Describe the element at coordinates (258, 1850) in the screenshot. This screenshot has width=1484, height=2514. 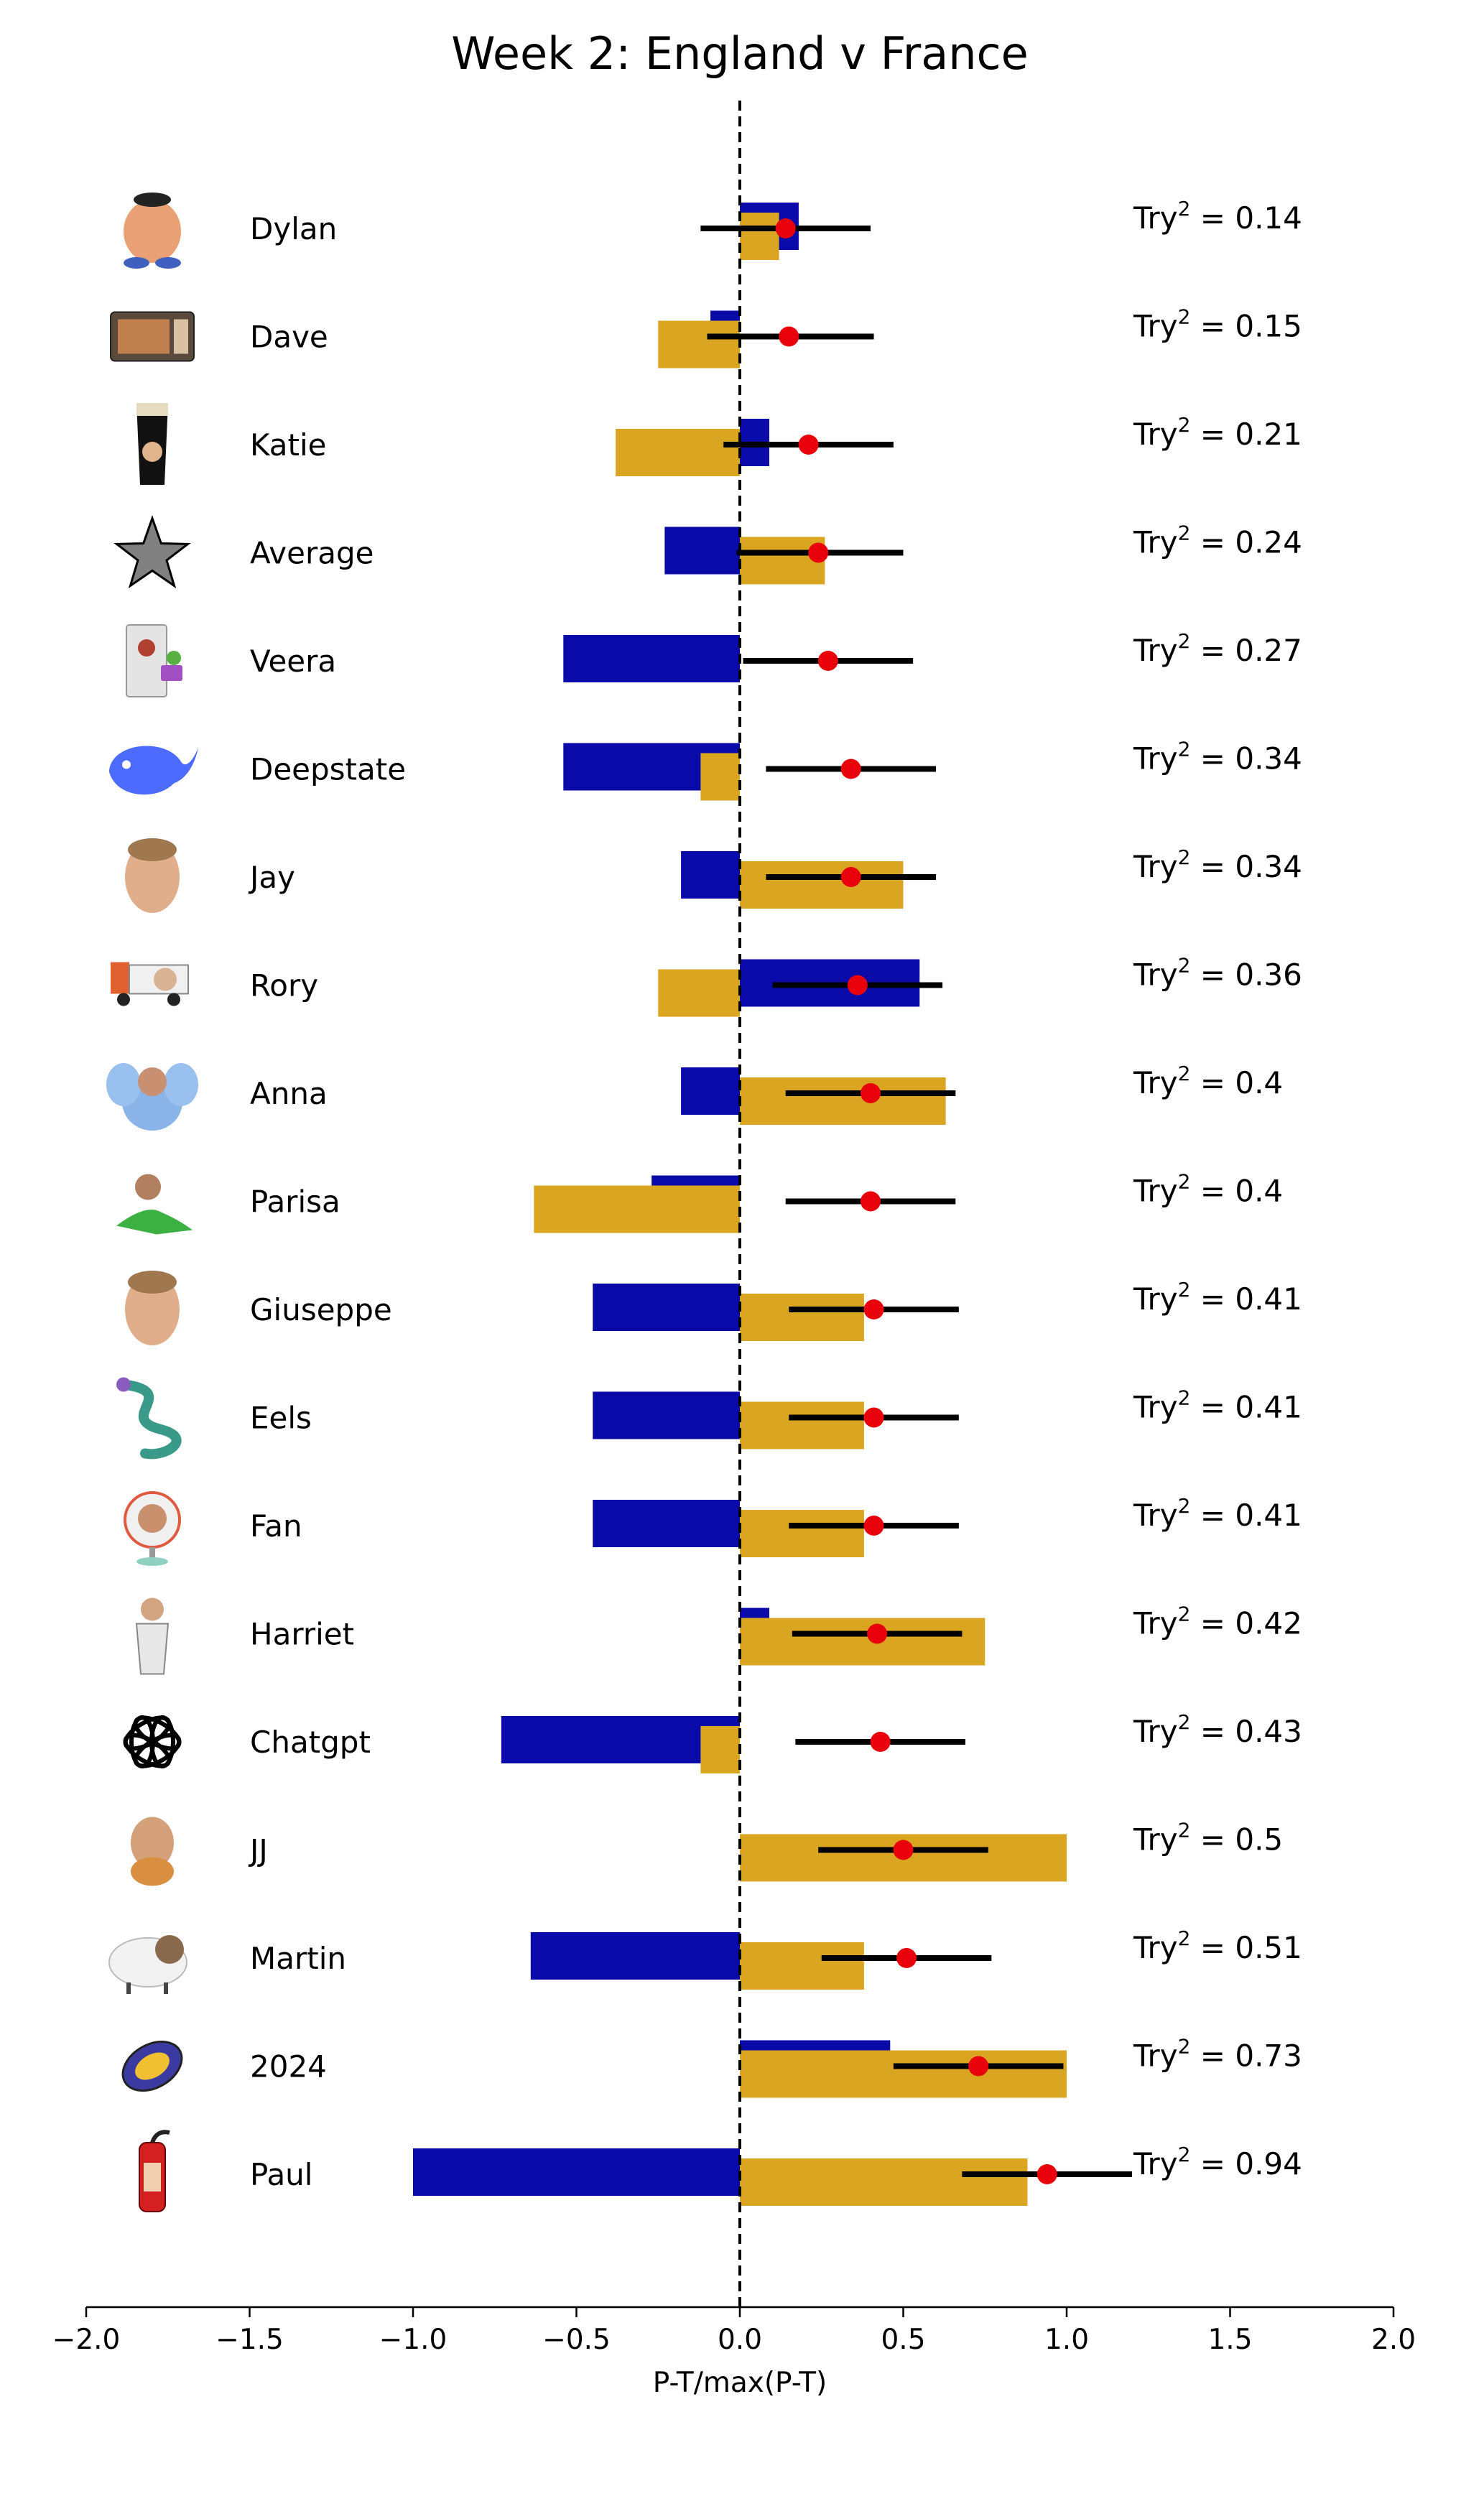
I see `row-name-label: JJ` at that location.